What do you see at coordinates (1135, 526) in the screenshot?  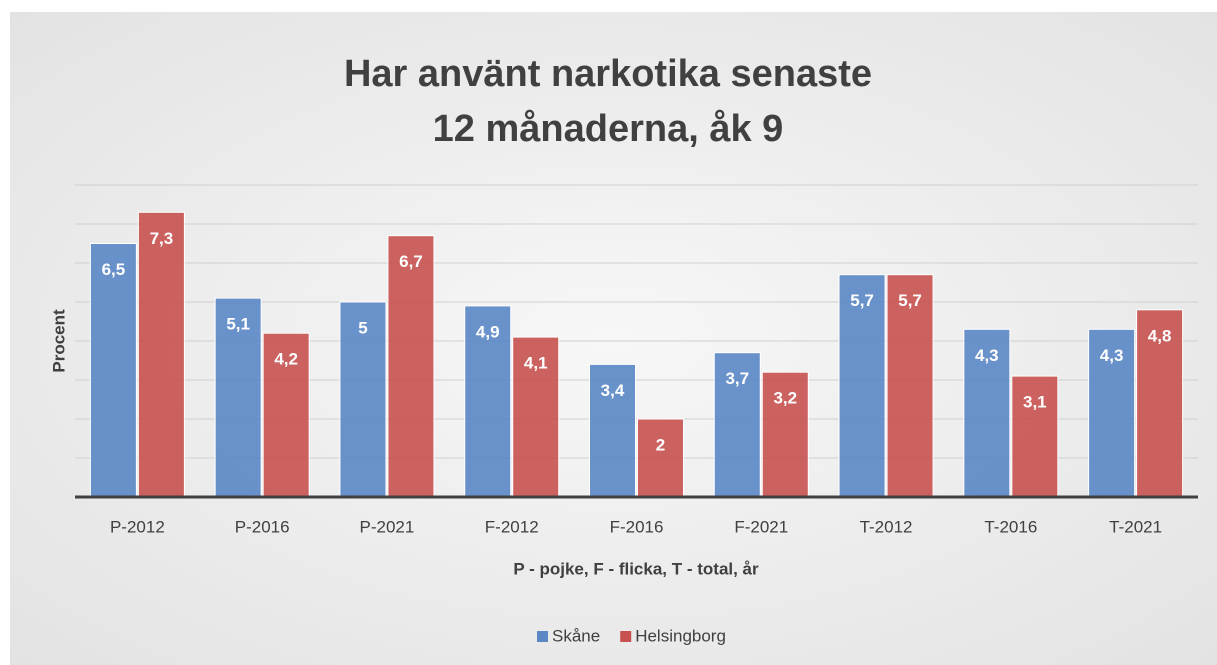 I see `x-tick-label: T-2021` at bounding box center [1135, 526].